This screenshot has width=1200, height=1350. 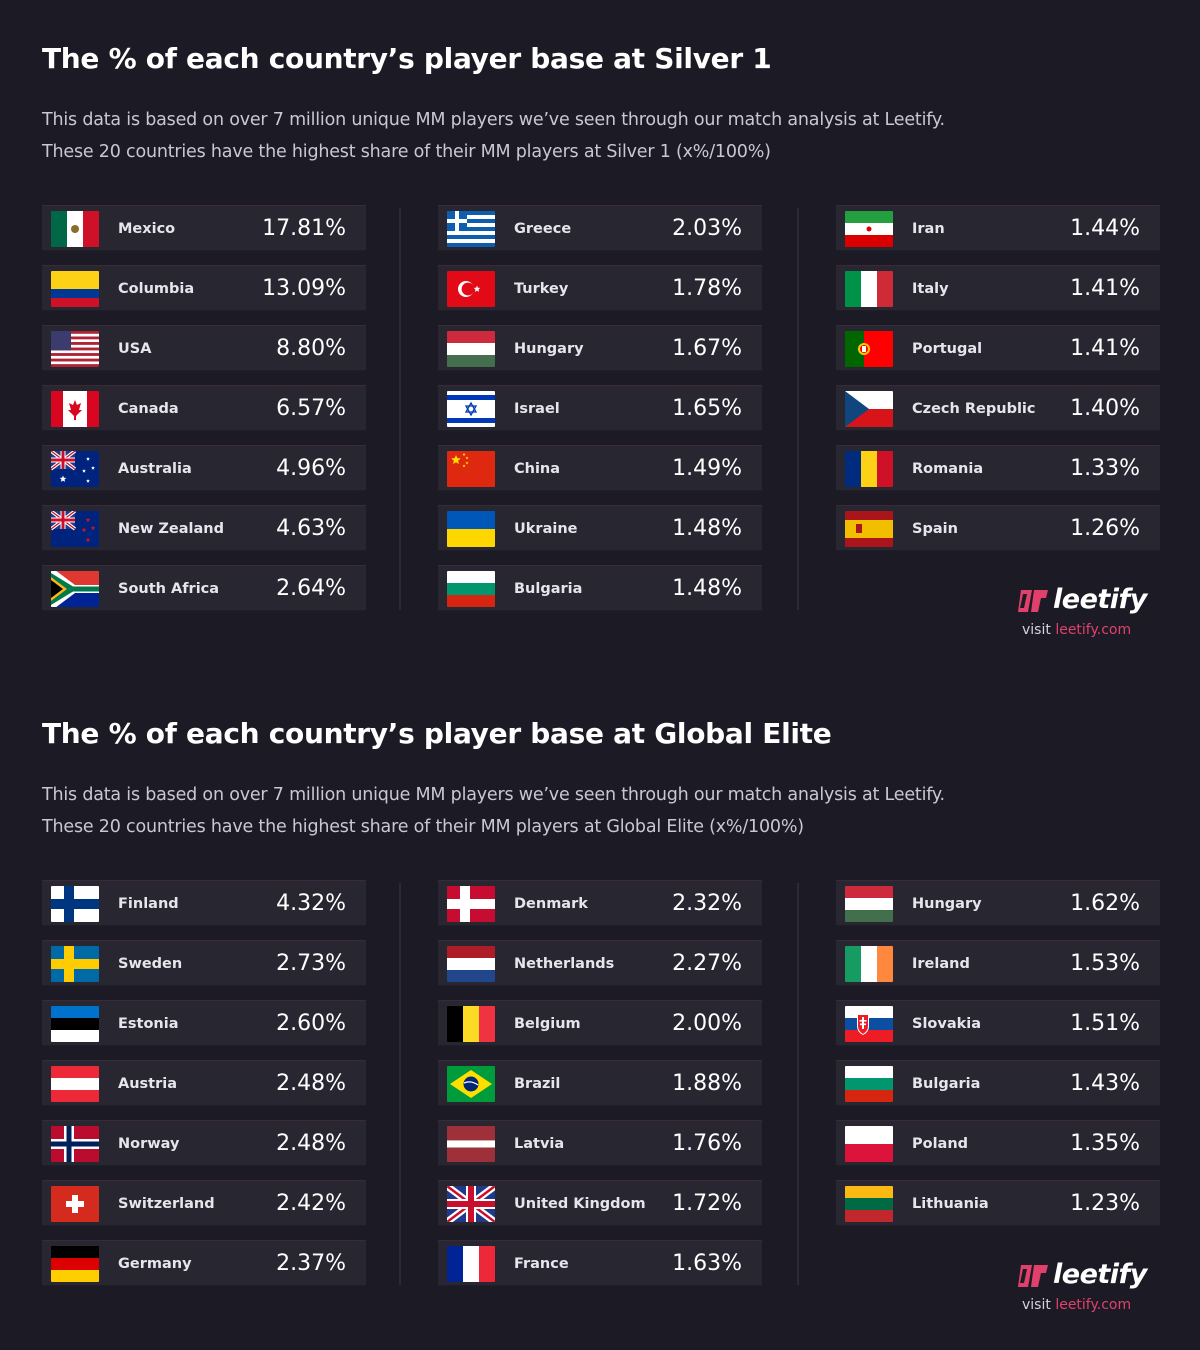 I want to click on country-name: Iran, so click(x=928, y=229).